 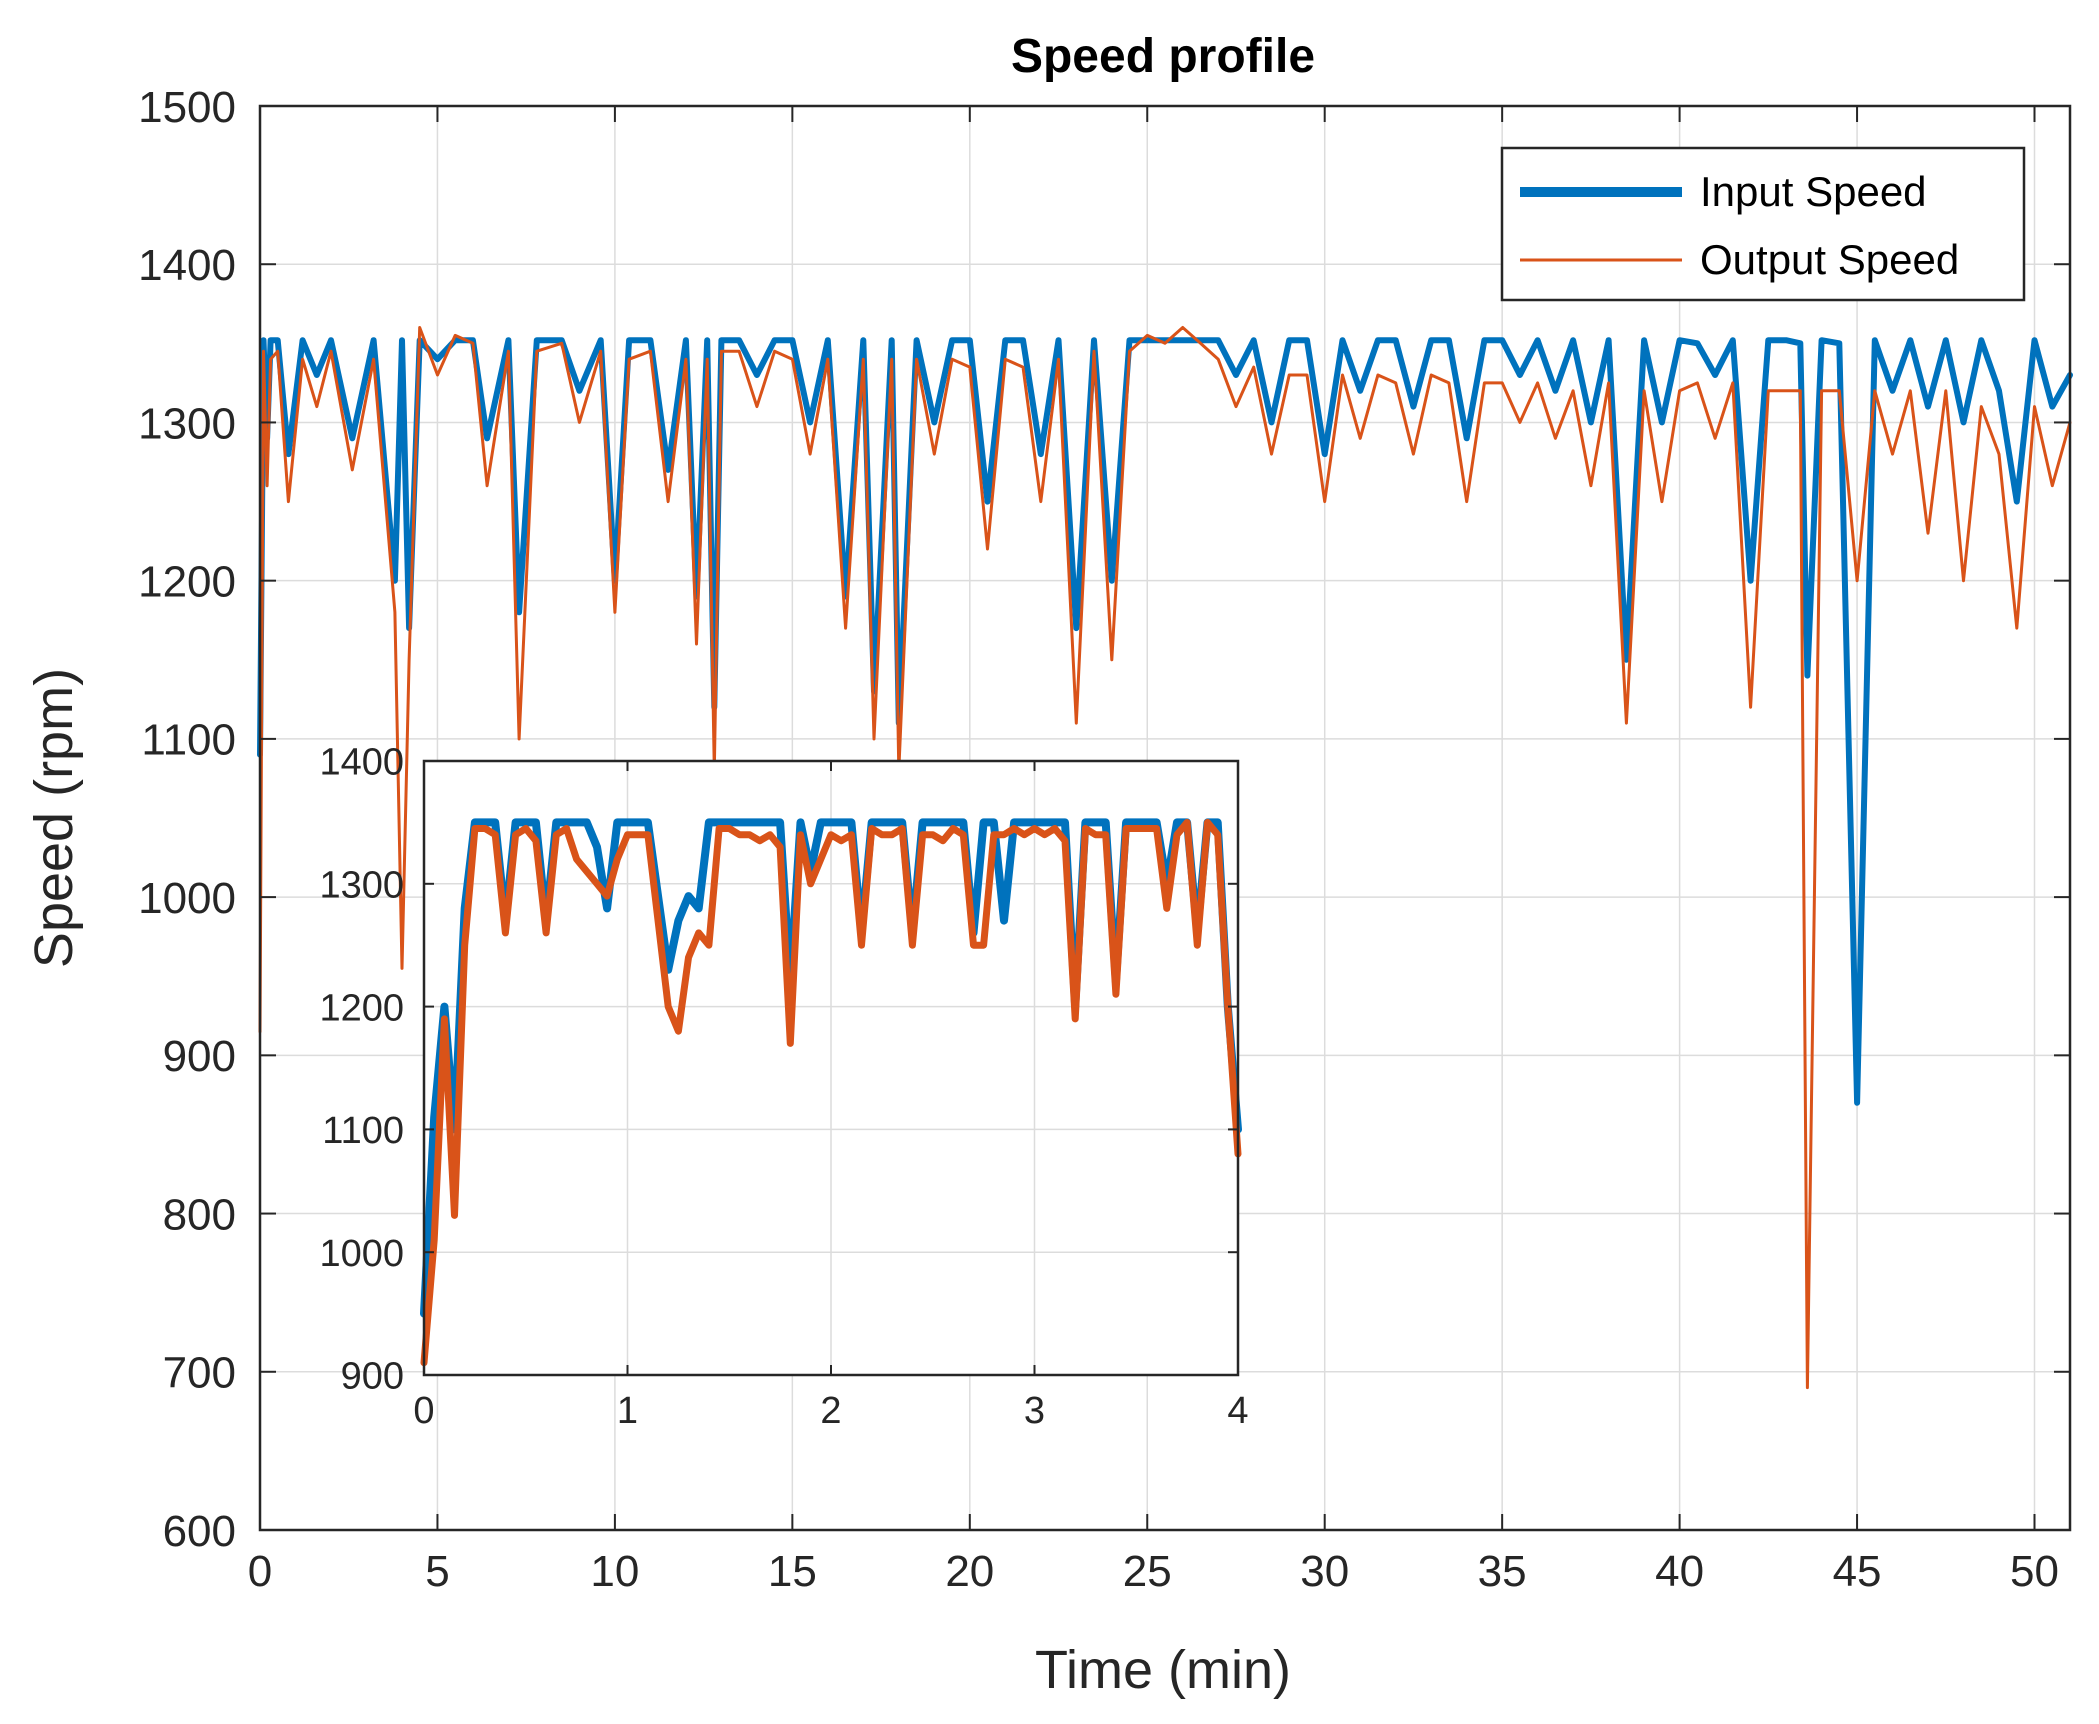 I want to click on main-x-tick-label: 15, so click(x=792, y=1571).